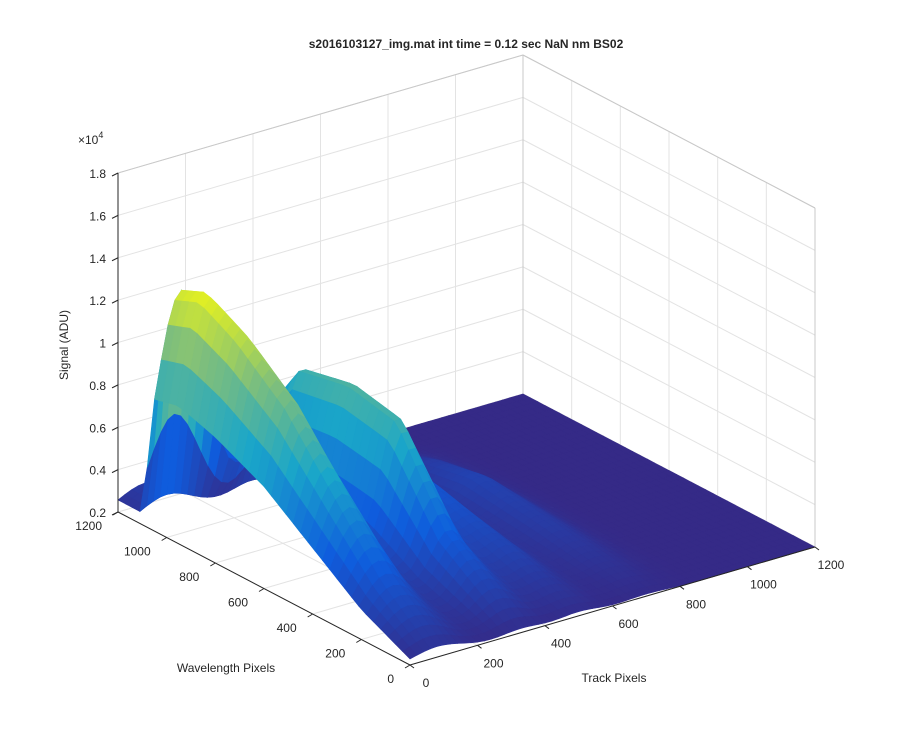 This screenshot has width=900, height=750. I want to click on y-tick-label: 200, so click(335, 654).